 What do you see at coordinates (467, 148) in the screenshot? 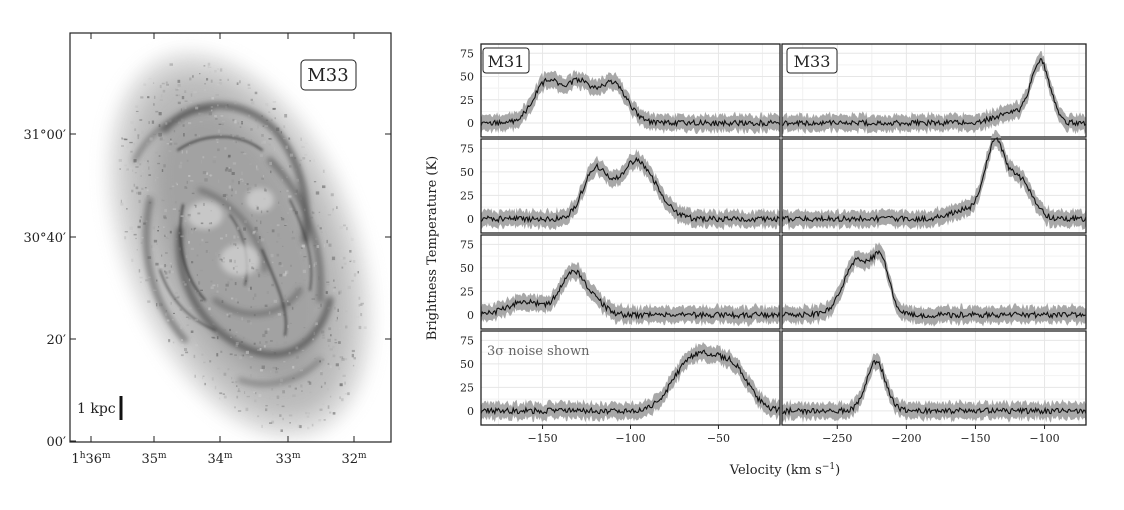
I see `spectra-y-tick: 75` at bounding box center [467, 148].